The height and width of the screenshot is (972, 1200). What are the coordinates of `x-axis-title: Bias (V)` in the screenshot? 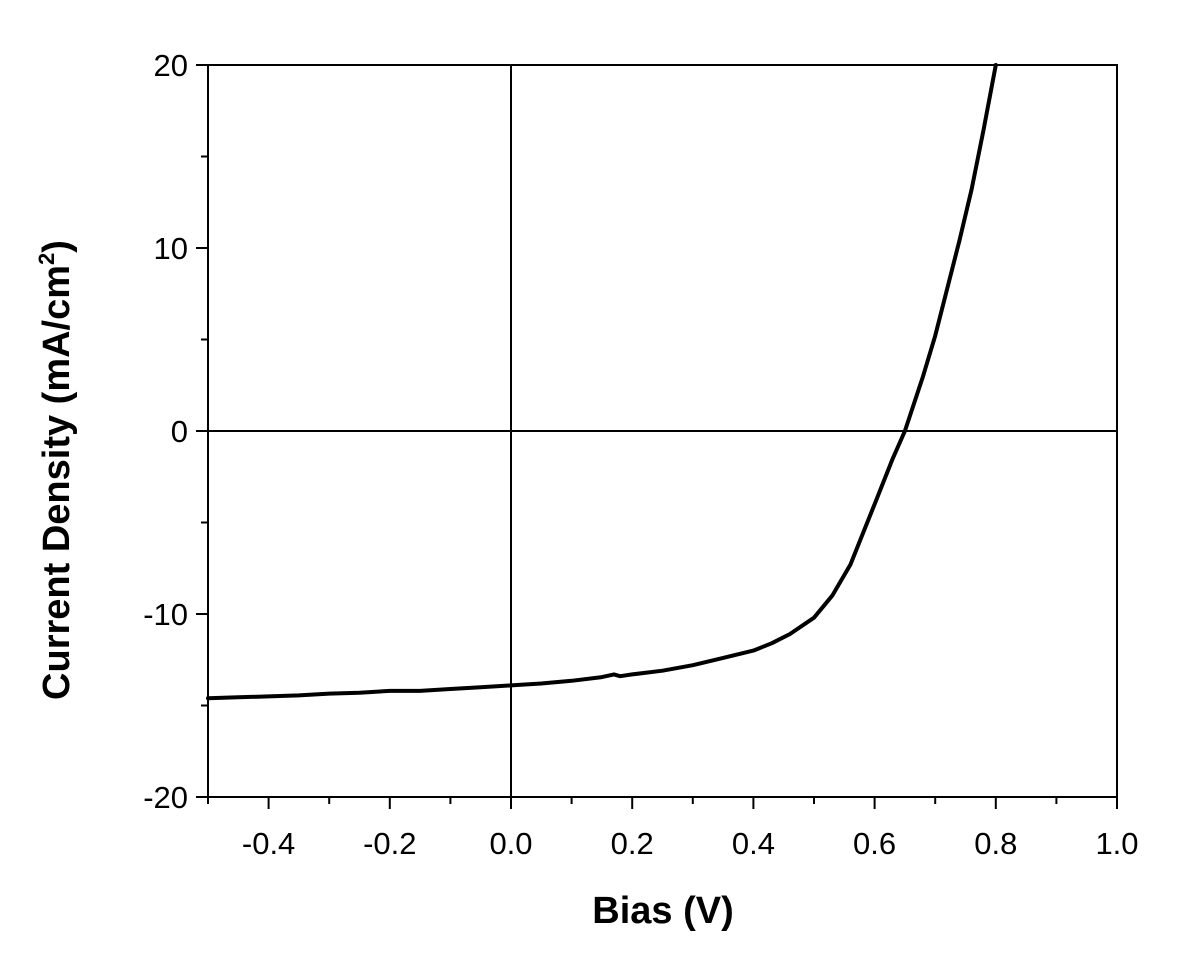 It's located at (662, 911).